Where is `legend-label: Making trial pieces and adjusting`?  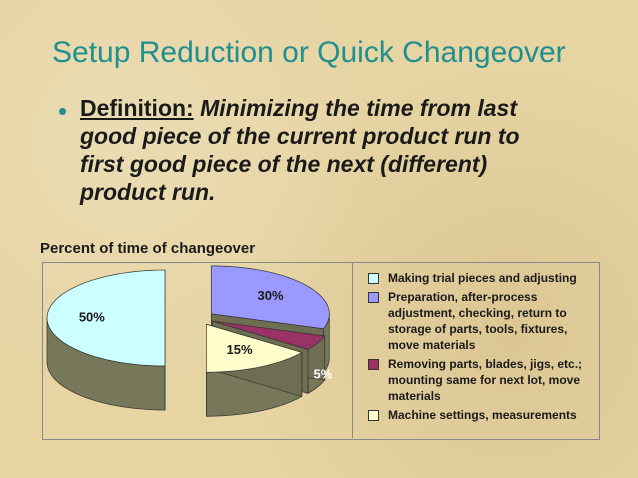
legend-label: Making trial pieces and adjusting is located at coordinates (482, 278).